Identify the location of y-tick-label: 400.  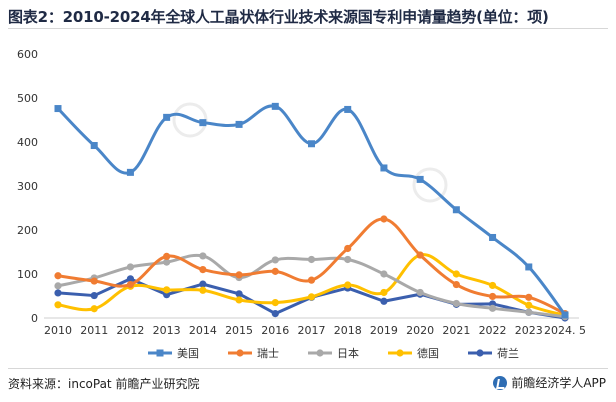
(27, 142).